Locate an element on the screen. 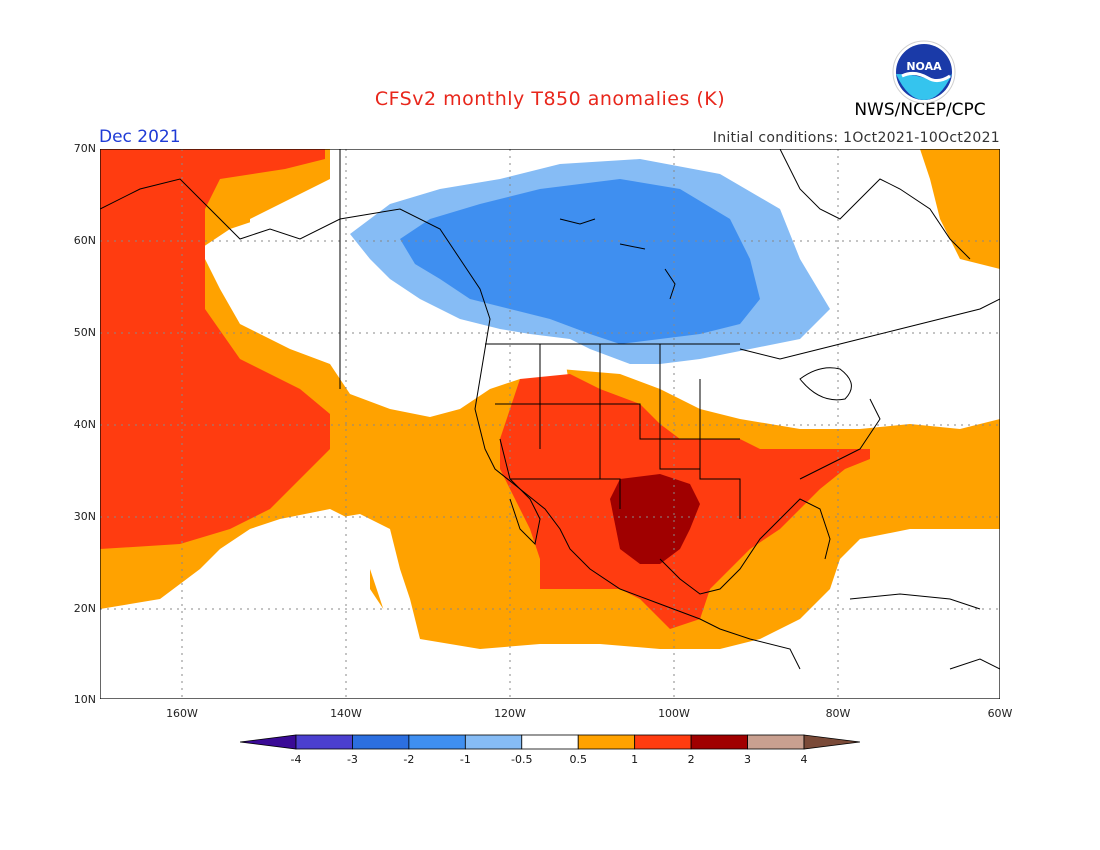  colorbar-label: 4 is located at coordinates (804, 759).